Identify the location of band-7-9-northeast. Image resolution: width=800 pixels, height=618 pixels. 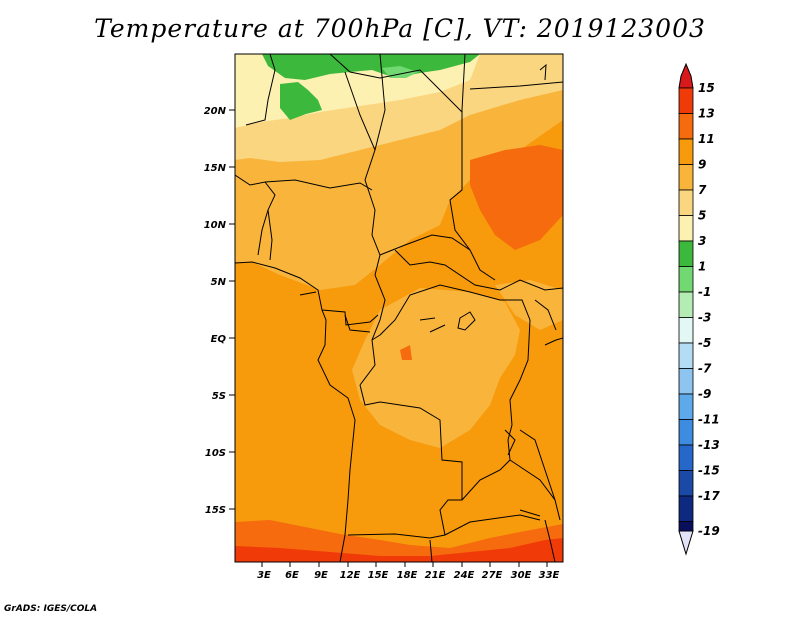
(529, 305).